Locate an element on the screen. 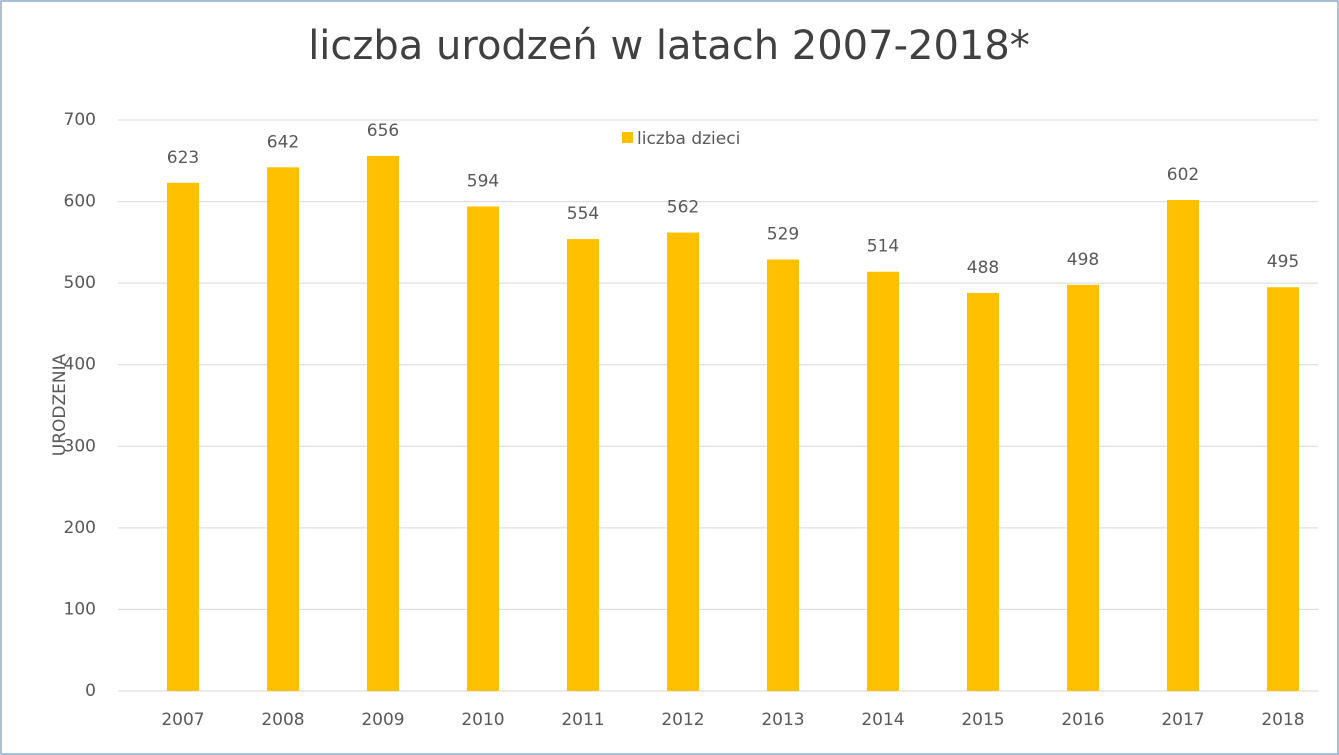  data-label: 488 is located at coordinates (983, 268).